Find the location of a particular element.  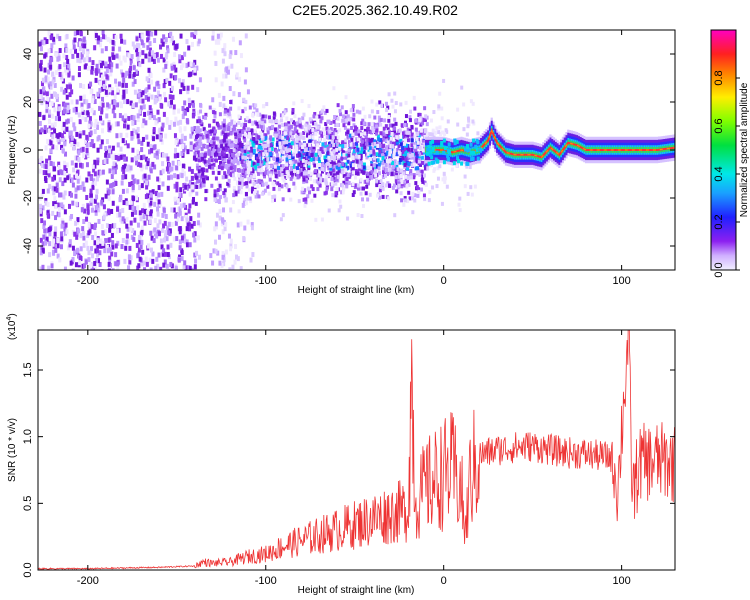

spectrogram-y-tick-label: -40 is located at coordinates (28, 246).